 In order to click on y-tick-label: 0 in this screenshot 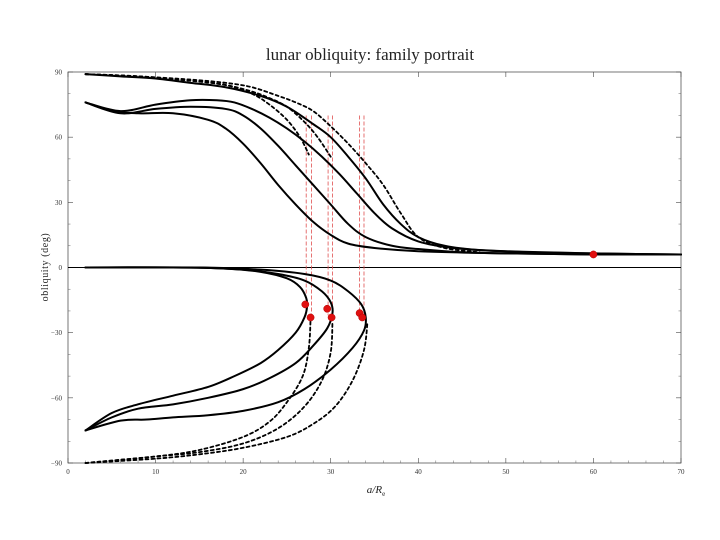, I will do `click(61, 268)`.